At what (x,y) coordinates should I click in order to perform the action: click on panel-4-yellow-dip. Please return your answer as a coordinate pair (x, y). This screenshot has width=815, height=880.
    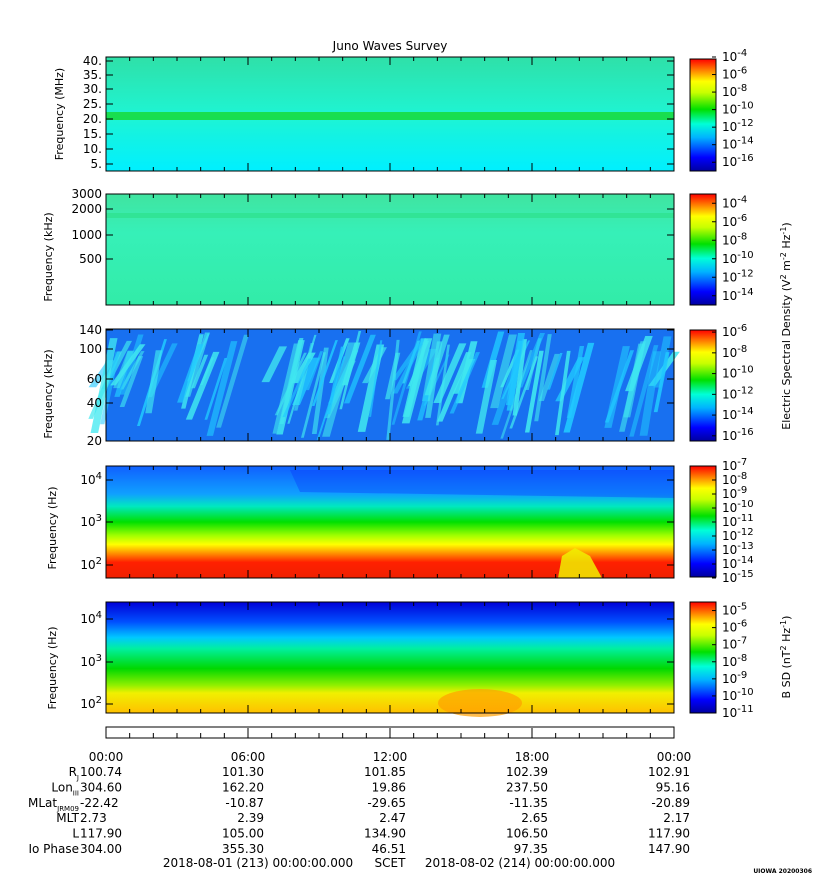
    Looking at the image, I should click on (580, 563).